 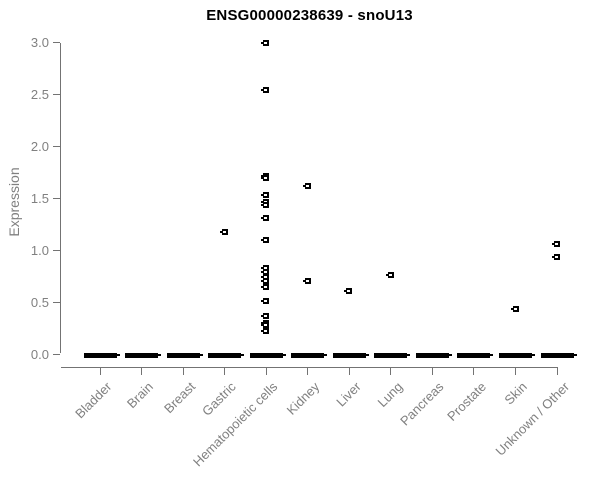 What do you see at coordinates (39, 198) in the screenshot?
I see `y-tick-label: 1.5` at bounding box center [39, 198].